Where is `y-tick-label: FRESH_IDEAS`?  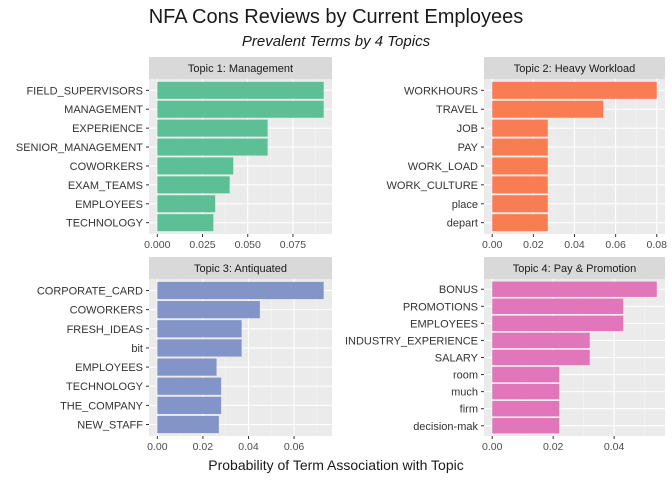 y-tick-label: FRESH_IDEAS is located at coordinates (105, 330).